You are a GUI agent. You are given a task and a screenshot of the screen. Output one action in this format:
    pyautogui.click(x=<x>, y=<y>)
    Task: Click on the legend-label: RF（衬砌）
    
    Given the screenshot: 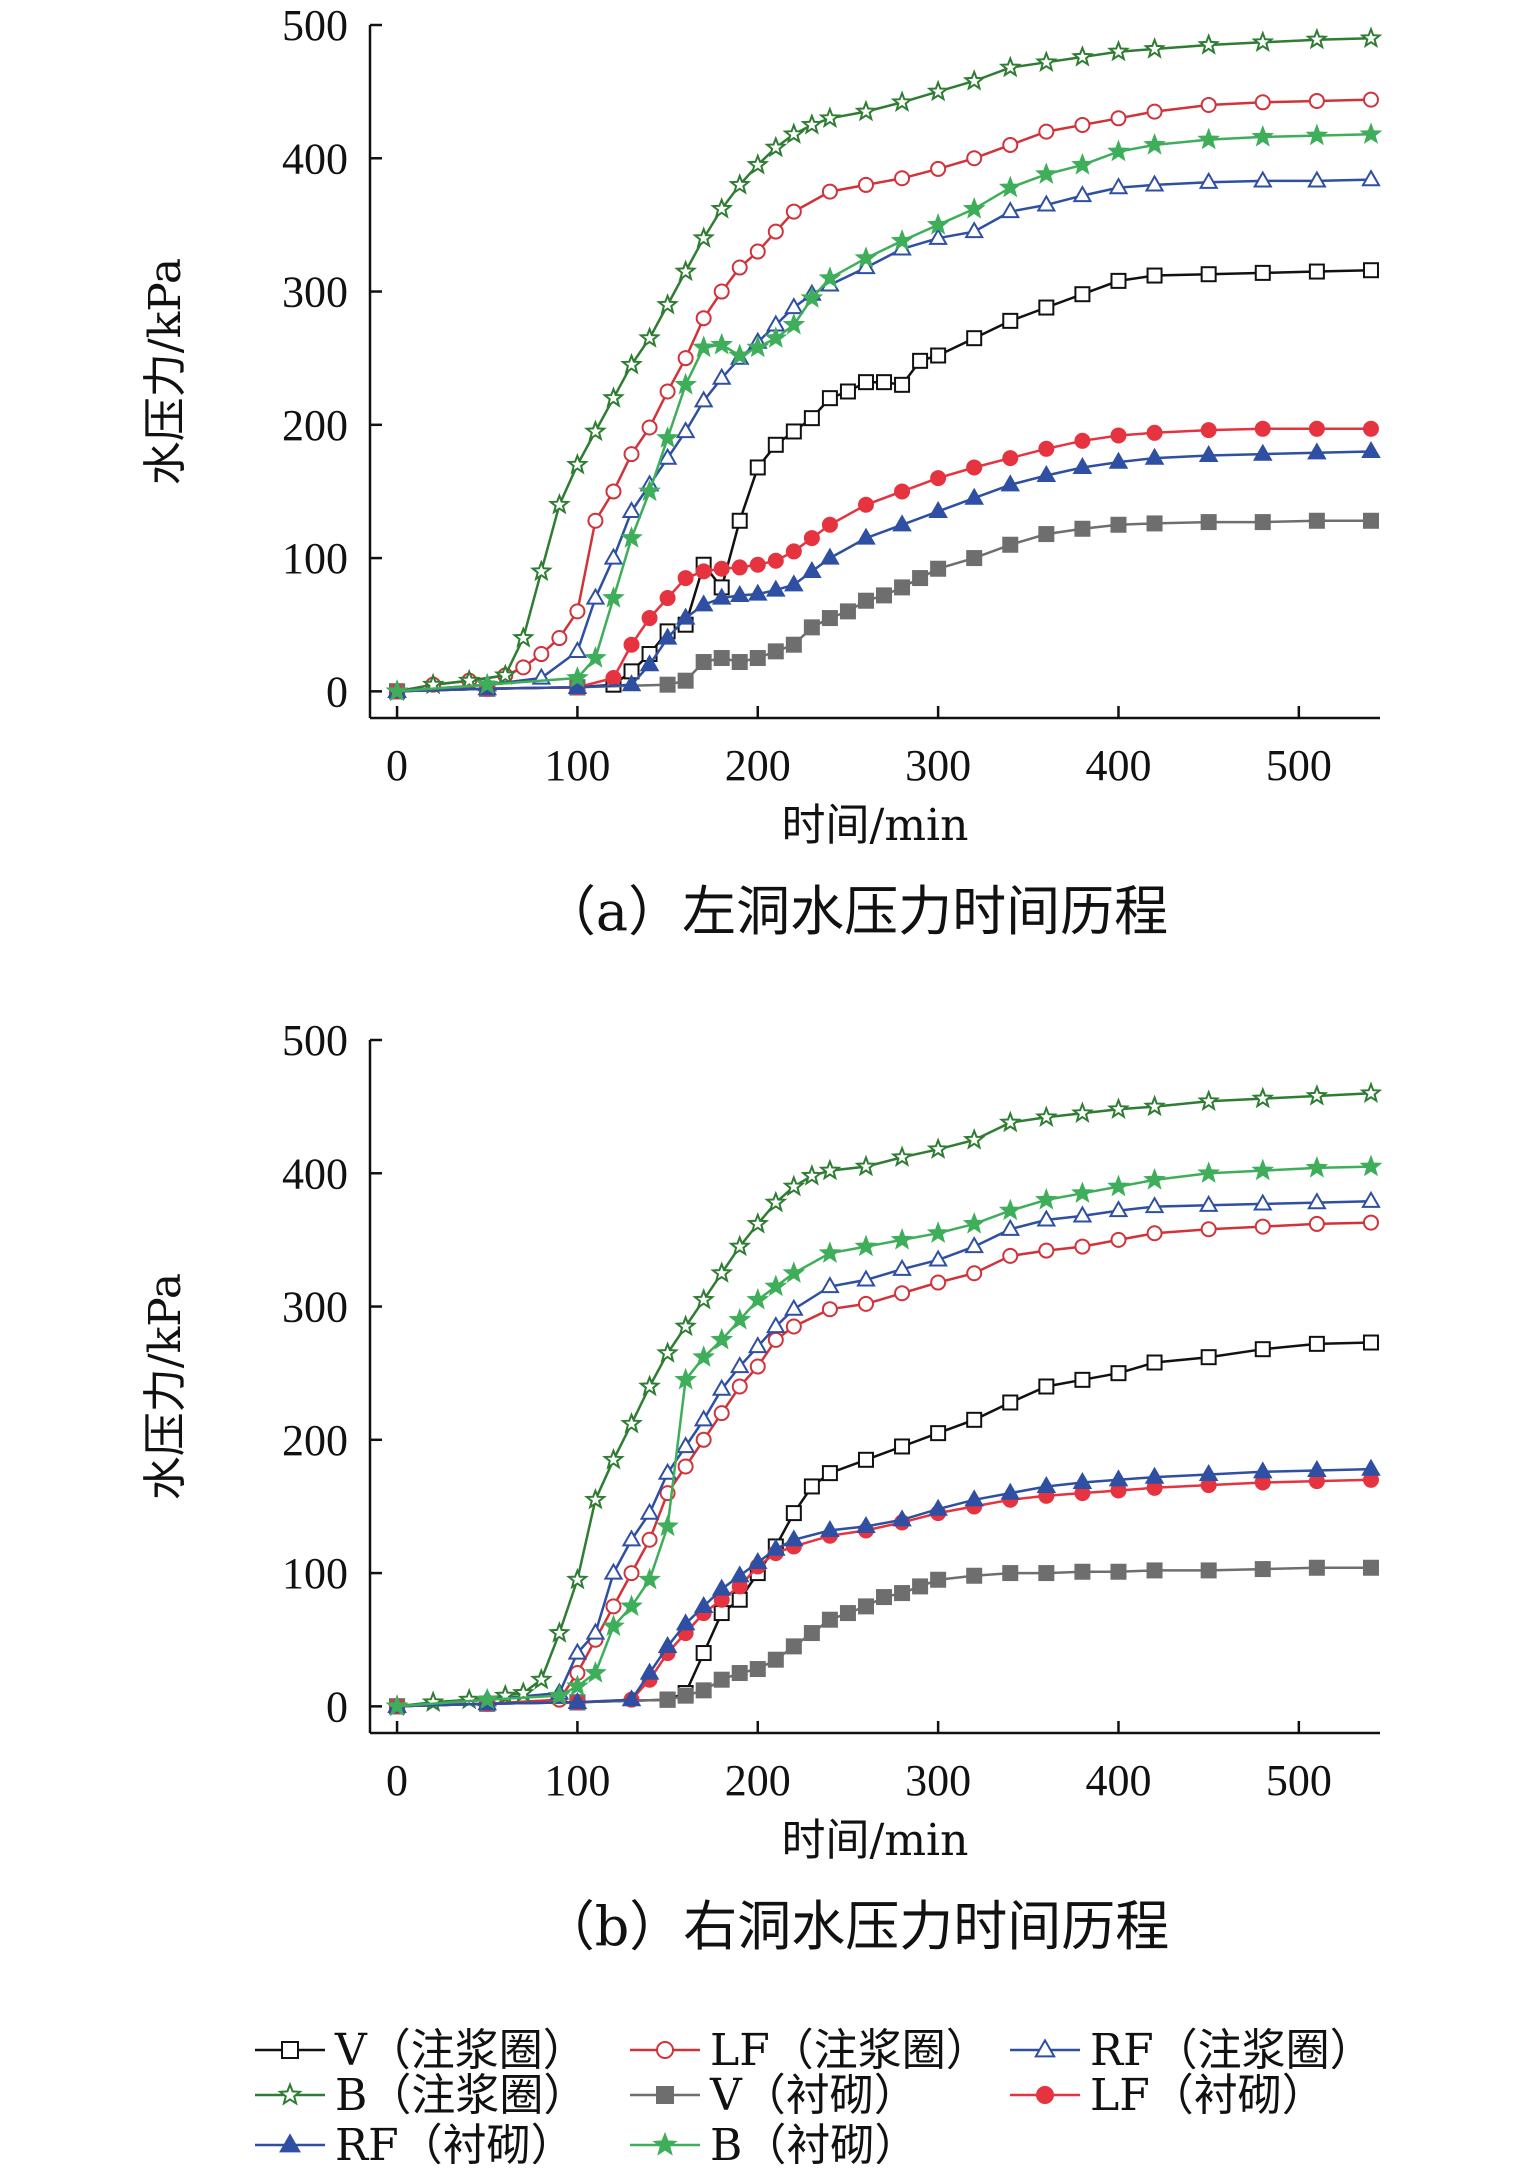 What is the action you would take?
    pyautogui.click(x=455, y=2145)
    